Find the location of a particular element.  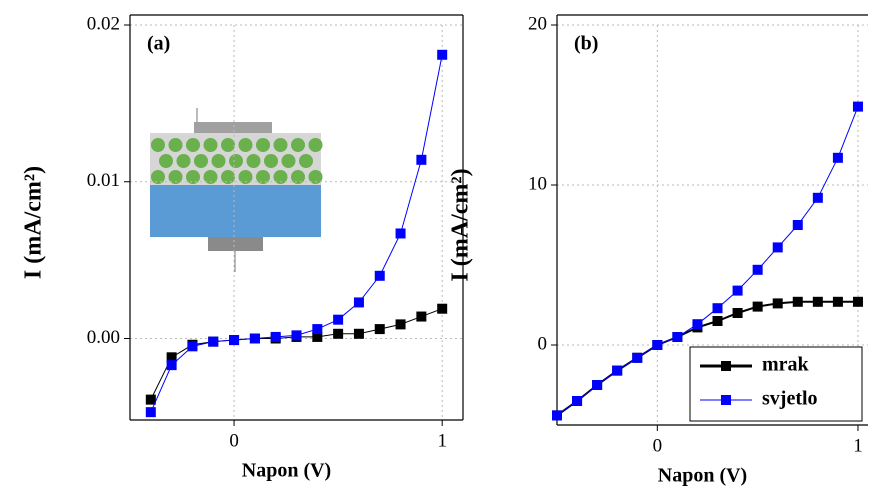

legend-label: mrak is located at coordinates (786, 365).